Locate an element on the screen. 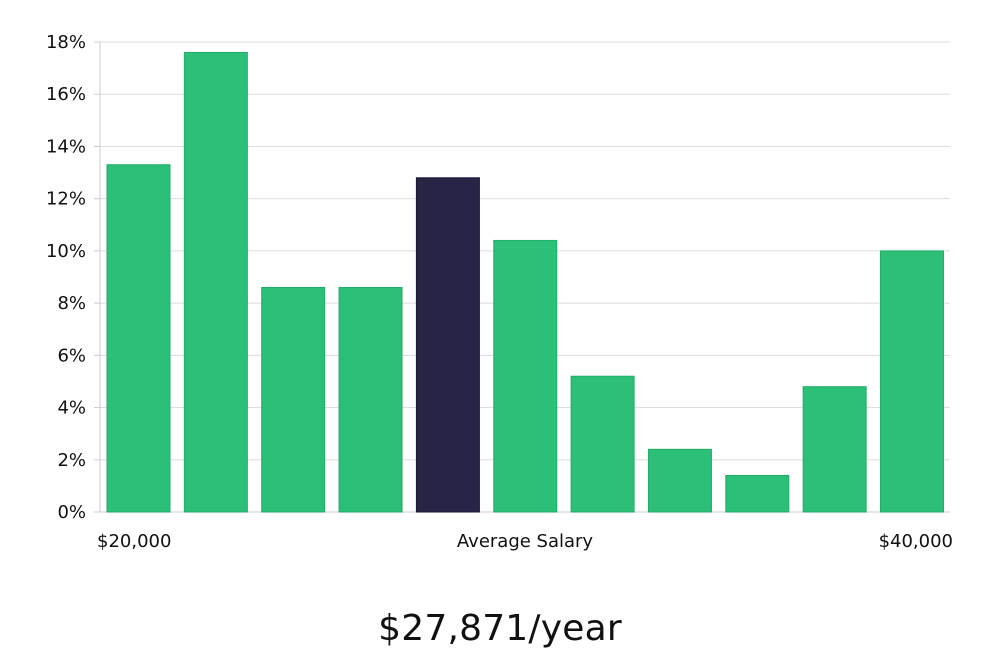  bar-highlighted is located at coordinates (447, 345).